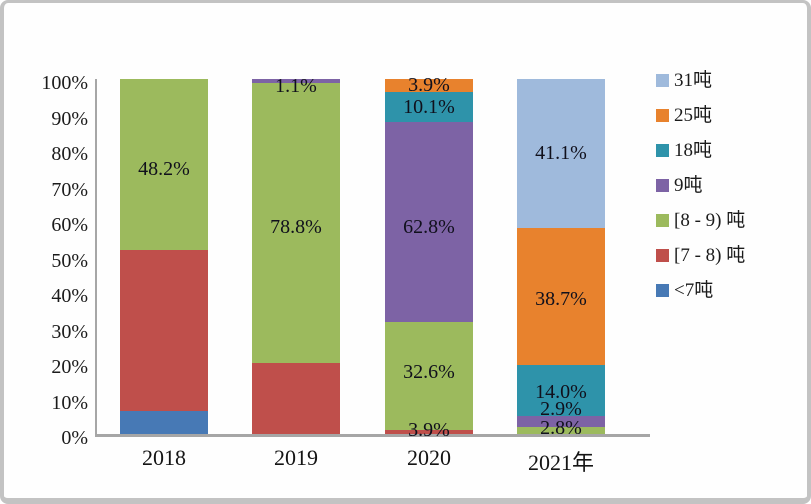  Describe the element at coordinates (710, 220) in the screenshot. I see `legend-label: [8 - 9) 吨` at that location.